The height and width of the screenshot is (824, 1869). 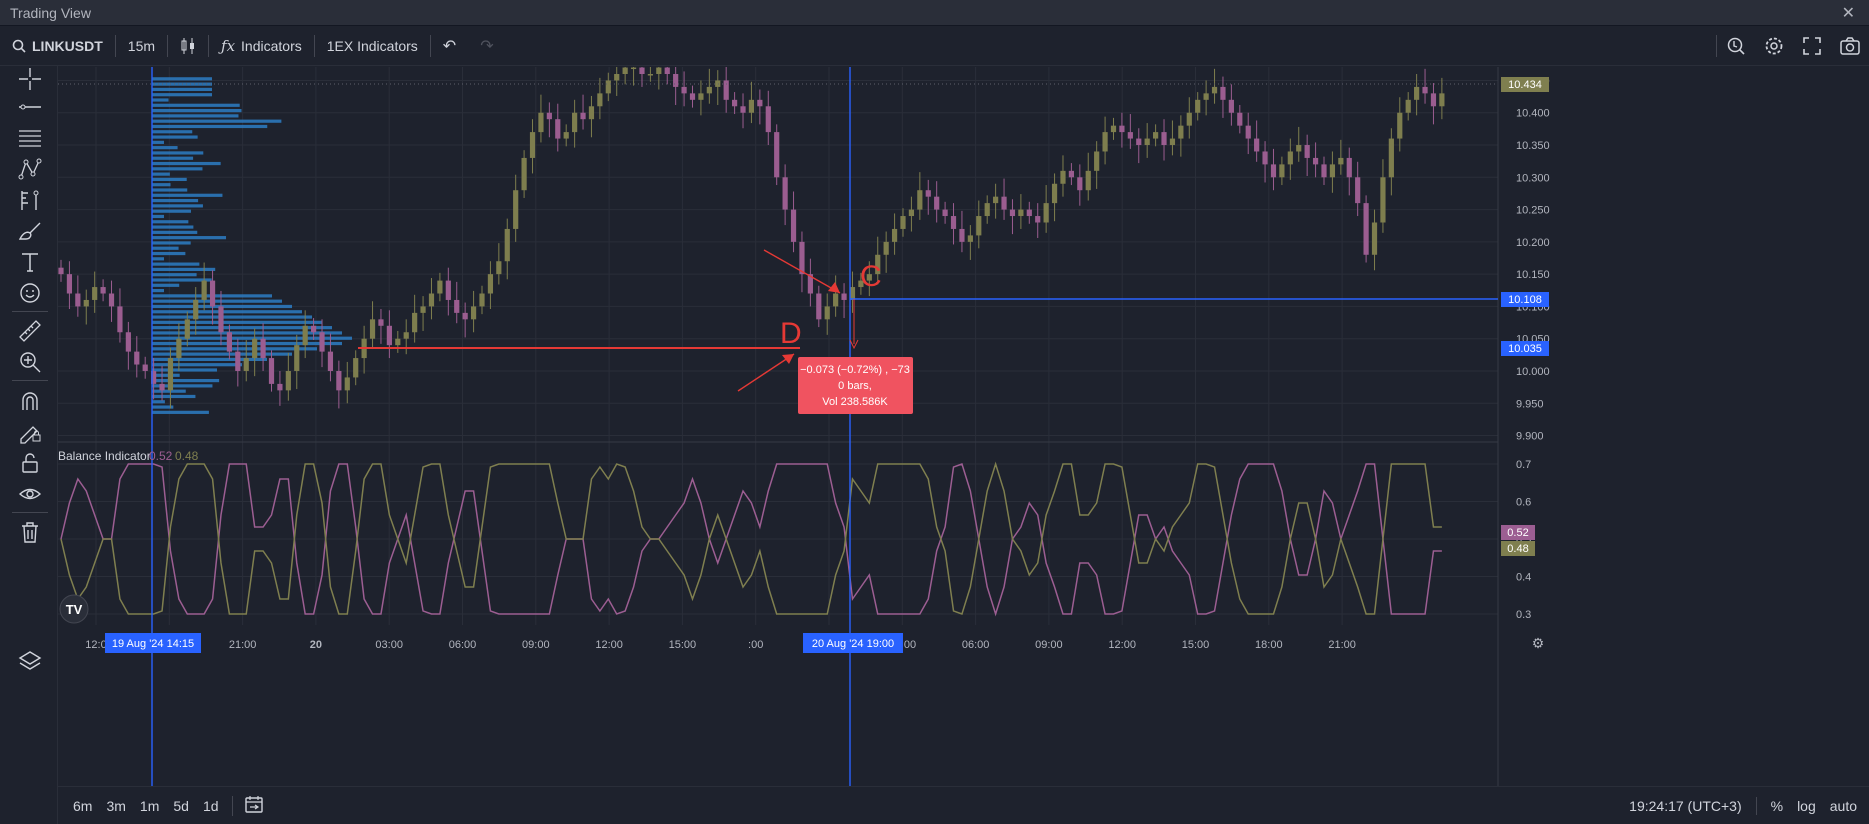 What do you see at coordinates (486, 46) in the screenshot?
I see `redo-button: ↷` at bounding box center [486, 46].